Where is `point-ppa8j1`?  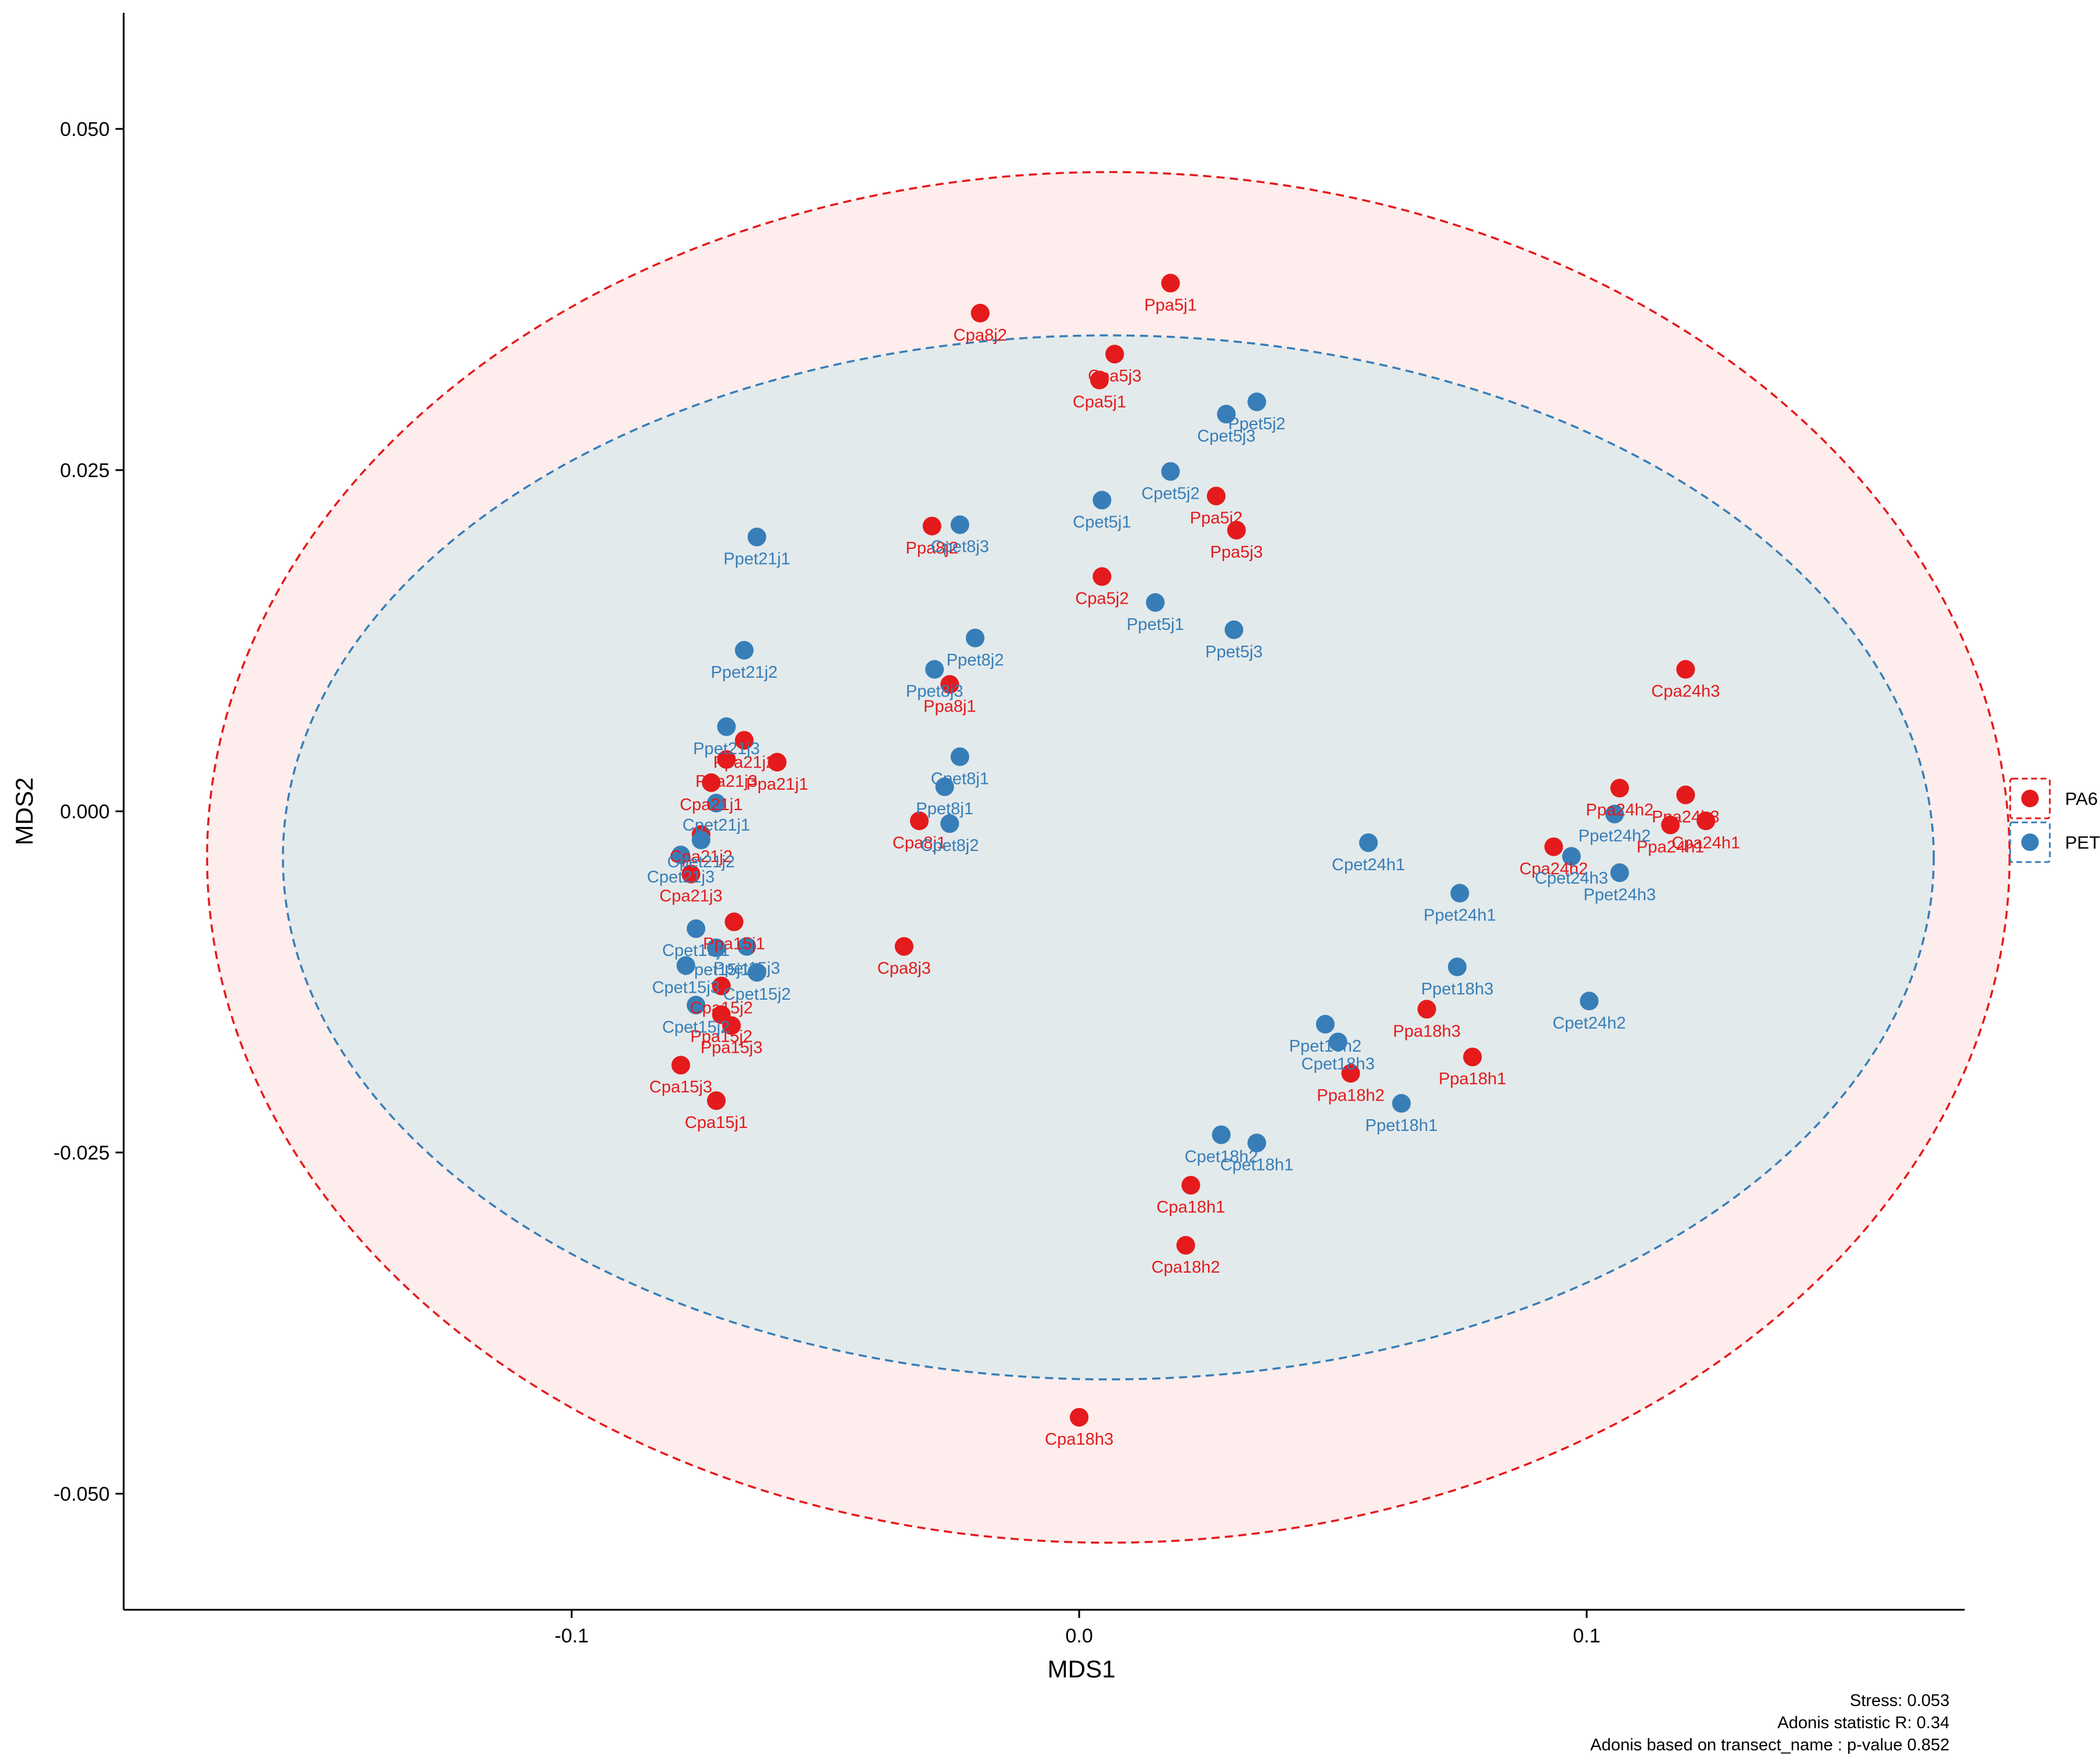
point-ppa8j1 is located at coordinates (950, 684).